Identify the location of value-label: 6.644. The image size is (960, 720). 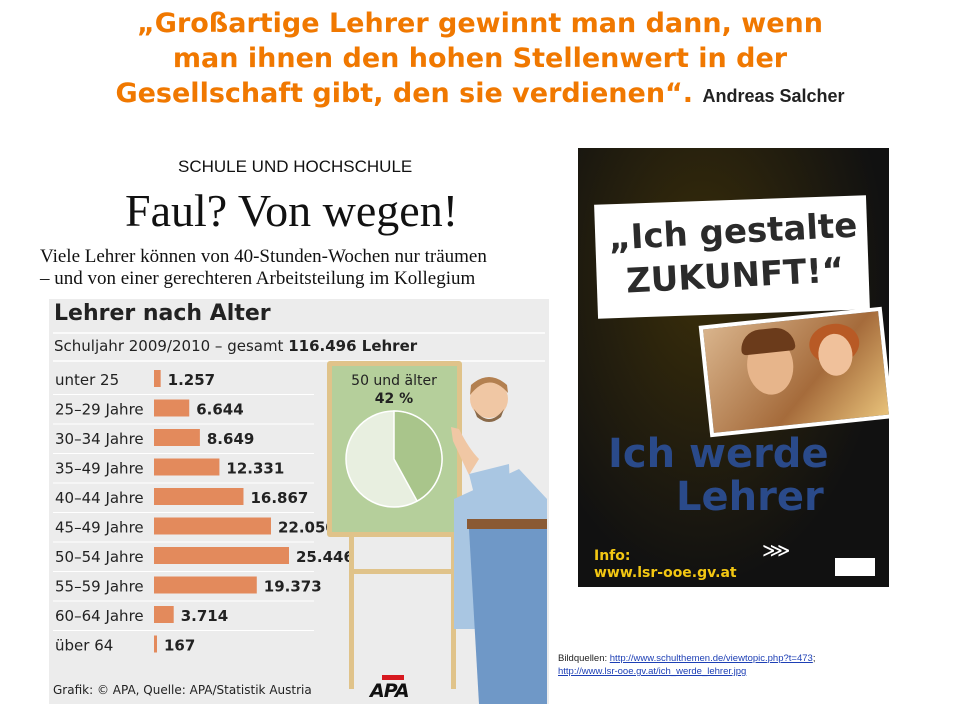
(219, 410).